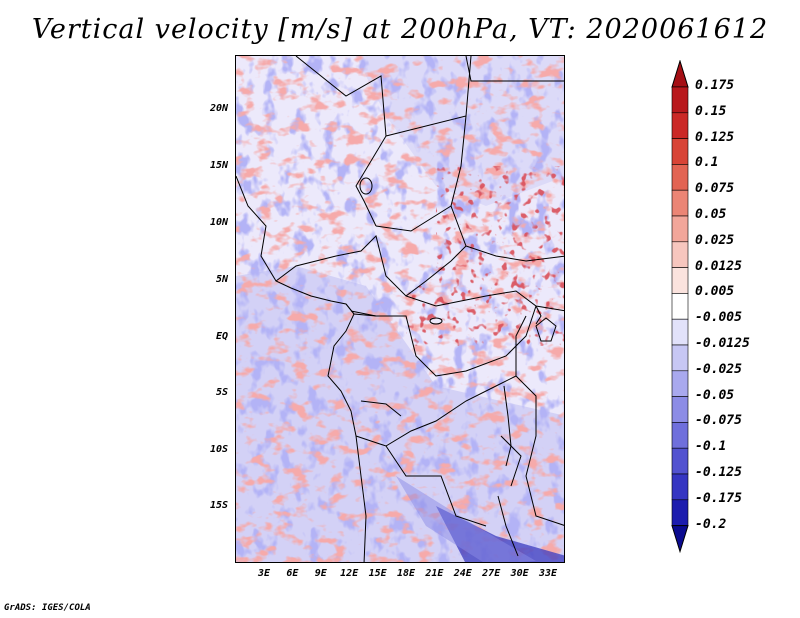  I want to click on lon-tick-label: 27E, so click(491, 573).